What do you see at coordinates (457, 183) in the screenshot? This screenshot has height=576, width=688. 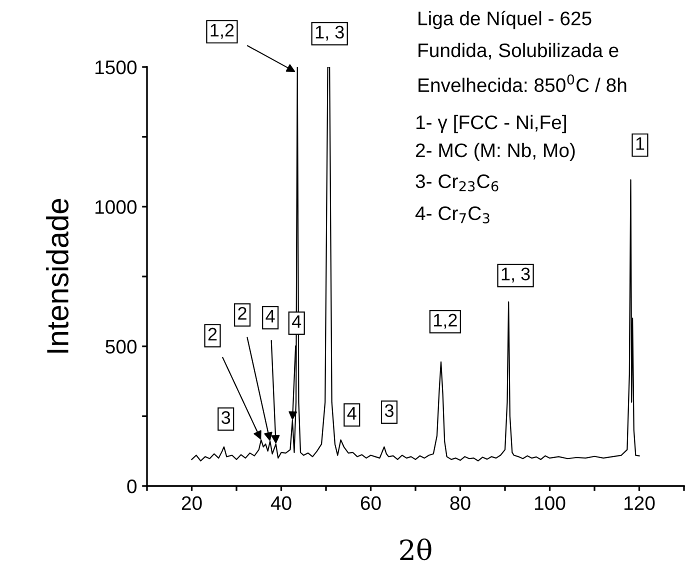 I see `annotation: 3- Cr$_{23}$C$_{6}$` at bounding box center [457, 183].